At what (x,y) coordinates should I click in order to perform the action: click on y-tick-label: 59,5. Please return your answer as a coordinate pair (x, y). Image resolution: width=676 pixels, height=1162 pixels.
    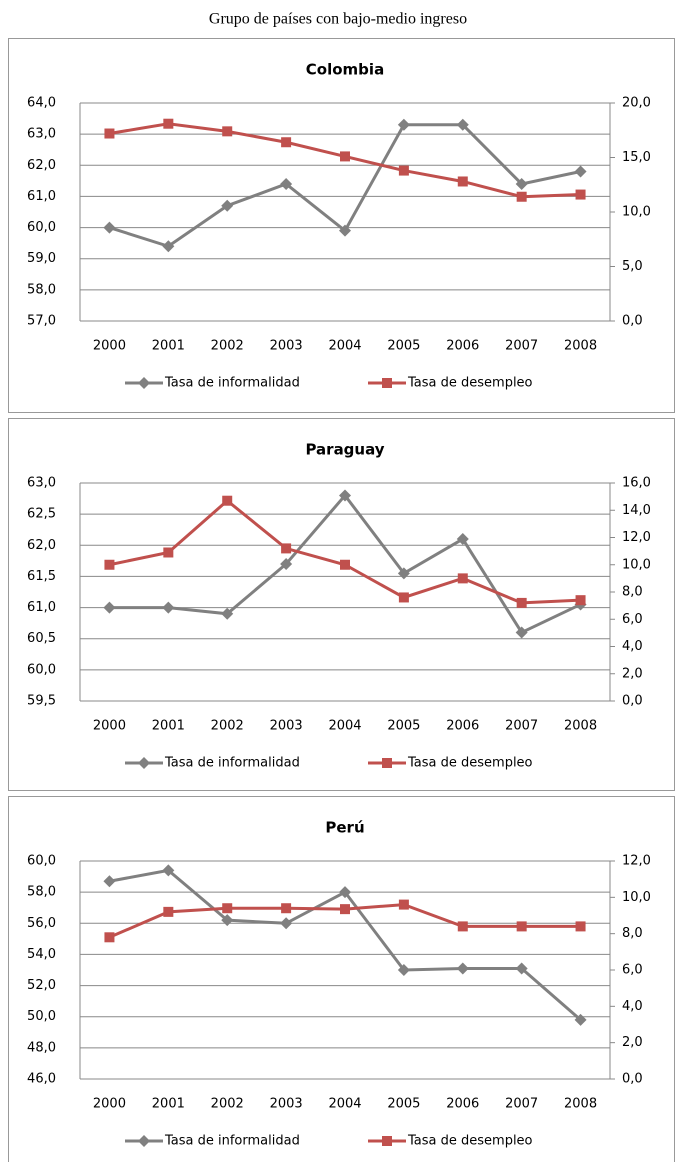
    Looking at the image, I should click on (41, 701).